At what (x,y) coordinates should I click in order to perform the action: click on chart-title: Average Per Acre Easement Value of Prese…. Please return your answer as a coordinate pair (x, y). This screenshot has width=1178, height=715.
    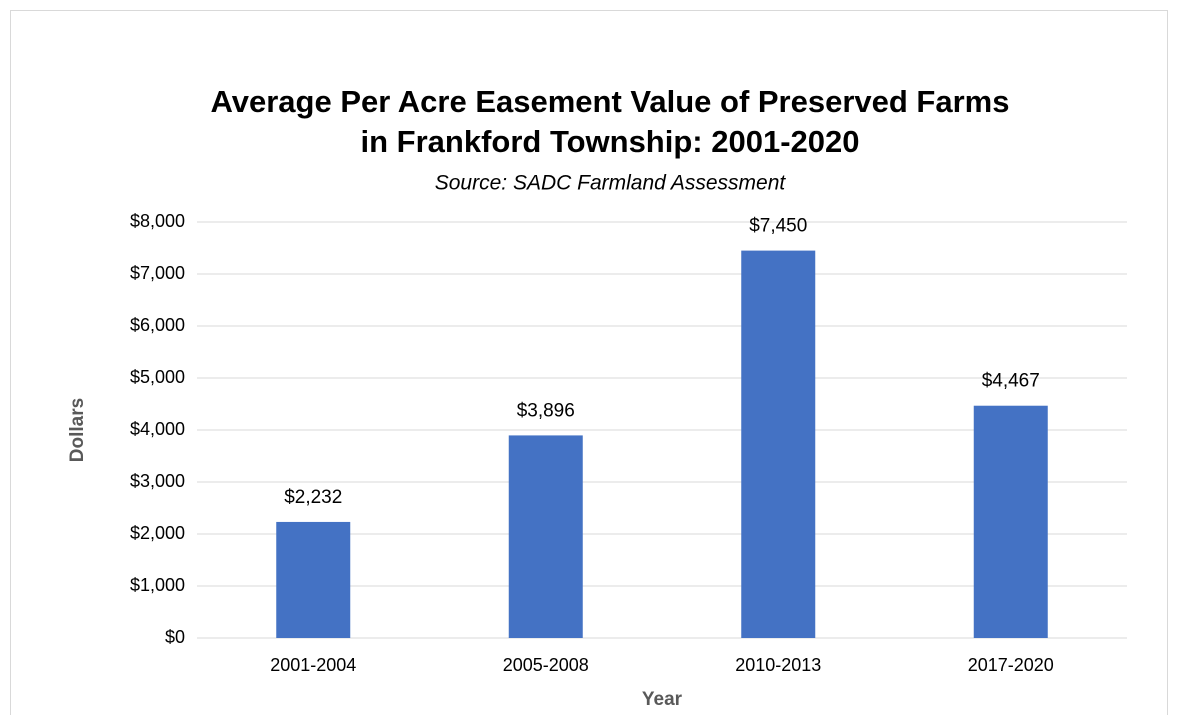
    Looking at the image, I should click on (610, 101).